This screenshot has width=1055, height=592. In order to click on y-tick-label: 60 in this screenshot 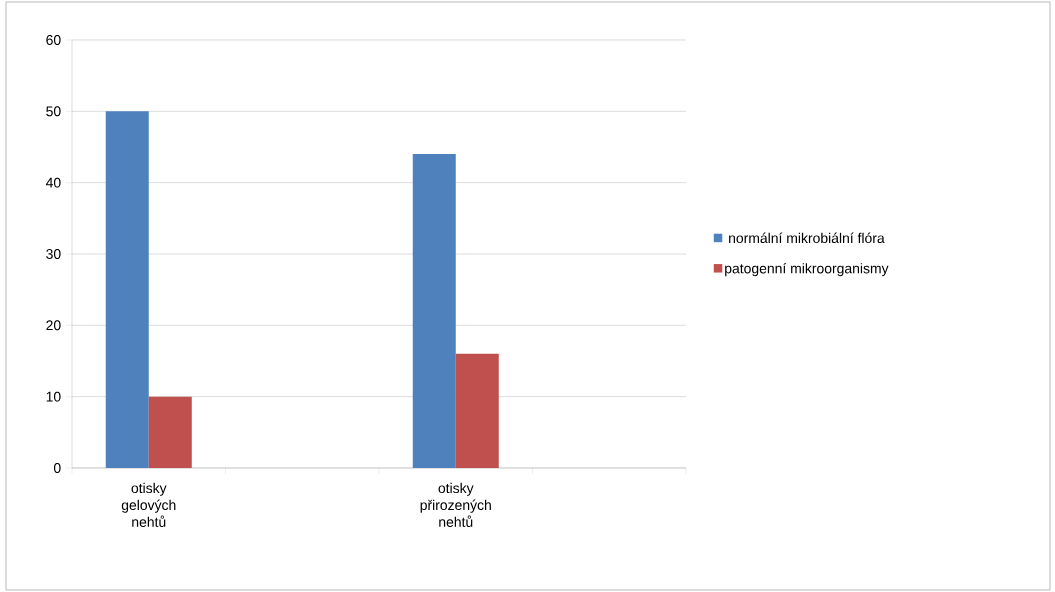, I will do `click(53, 40)`.